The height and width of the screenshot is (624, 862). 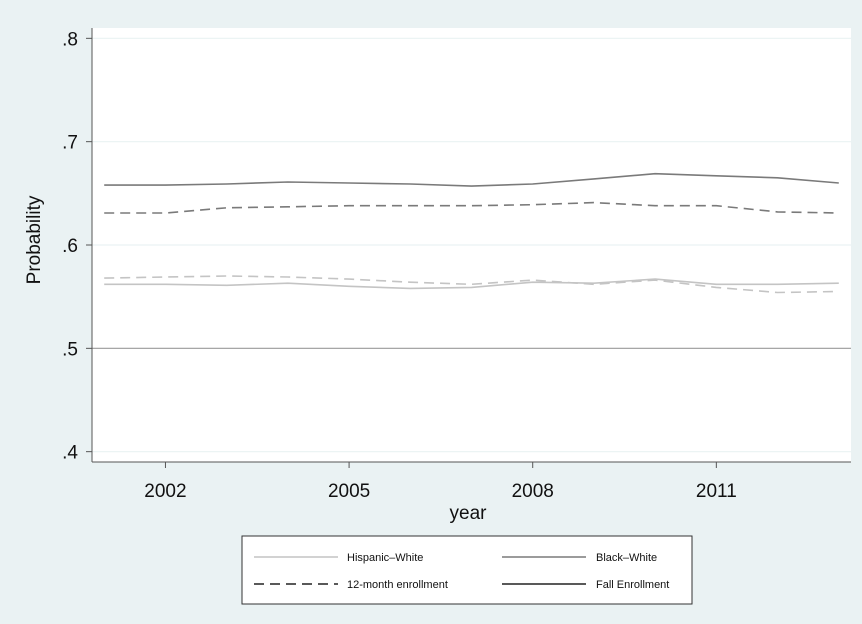 What do you see at coordinates (471, 207) in the screenshot?
I see `series-line-black-white-12-month-enrollment` at bounding box center [471, 207].